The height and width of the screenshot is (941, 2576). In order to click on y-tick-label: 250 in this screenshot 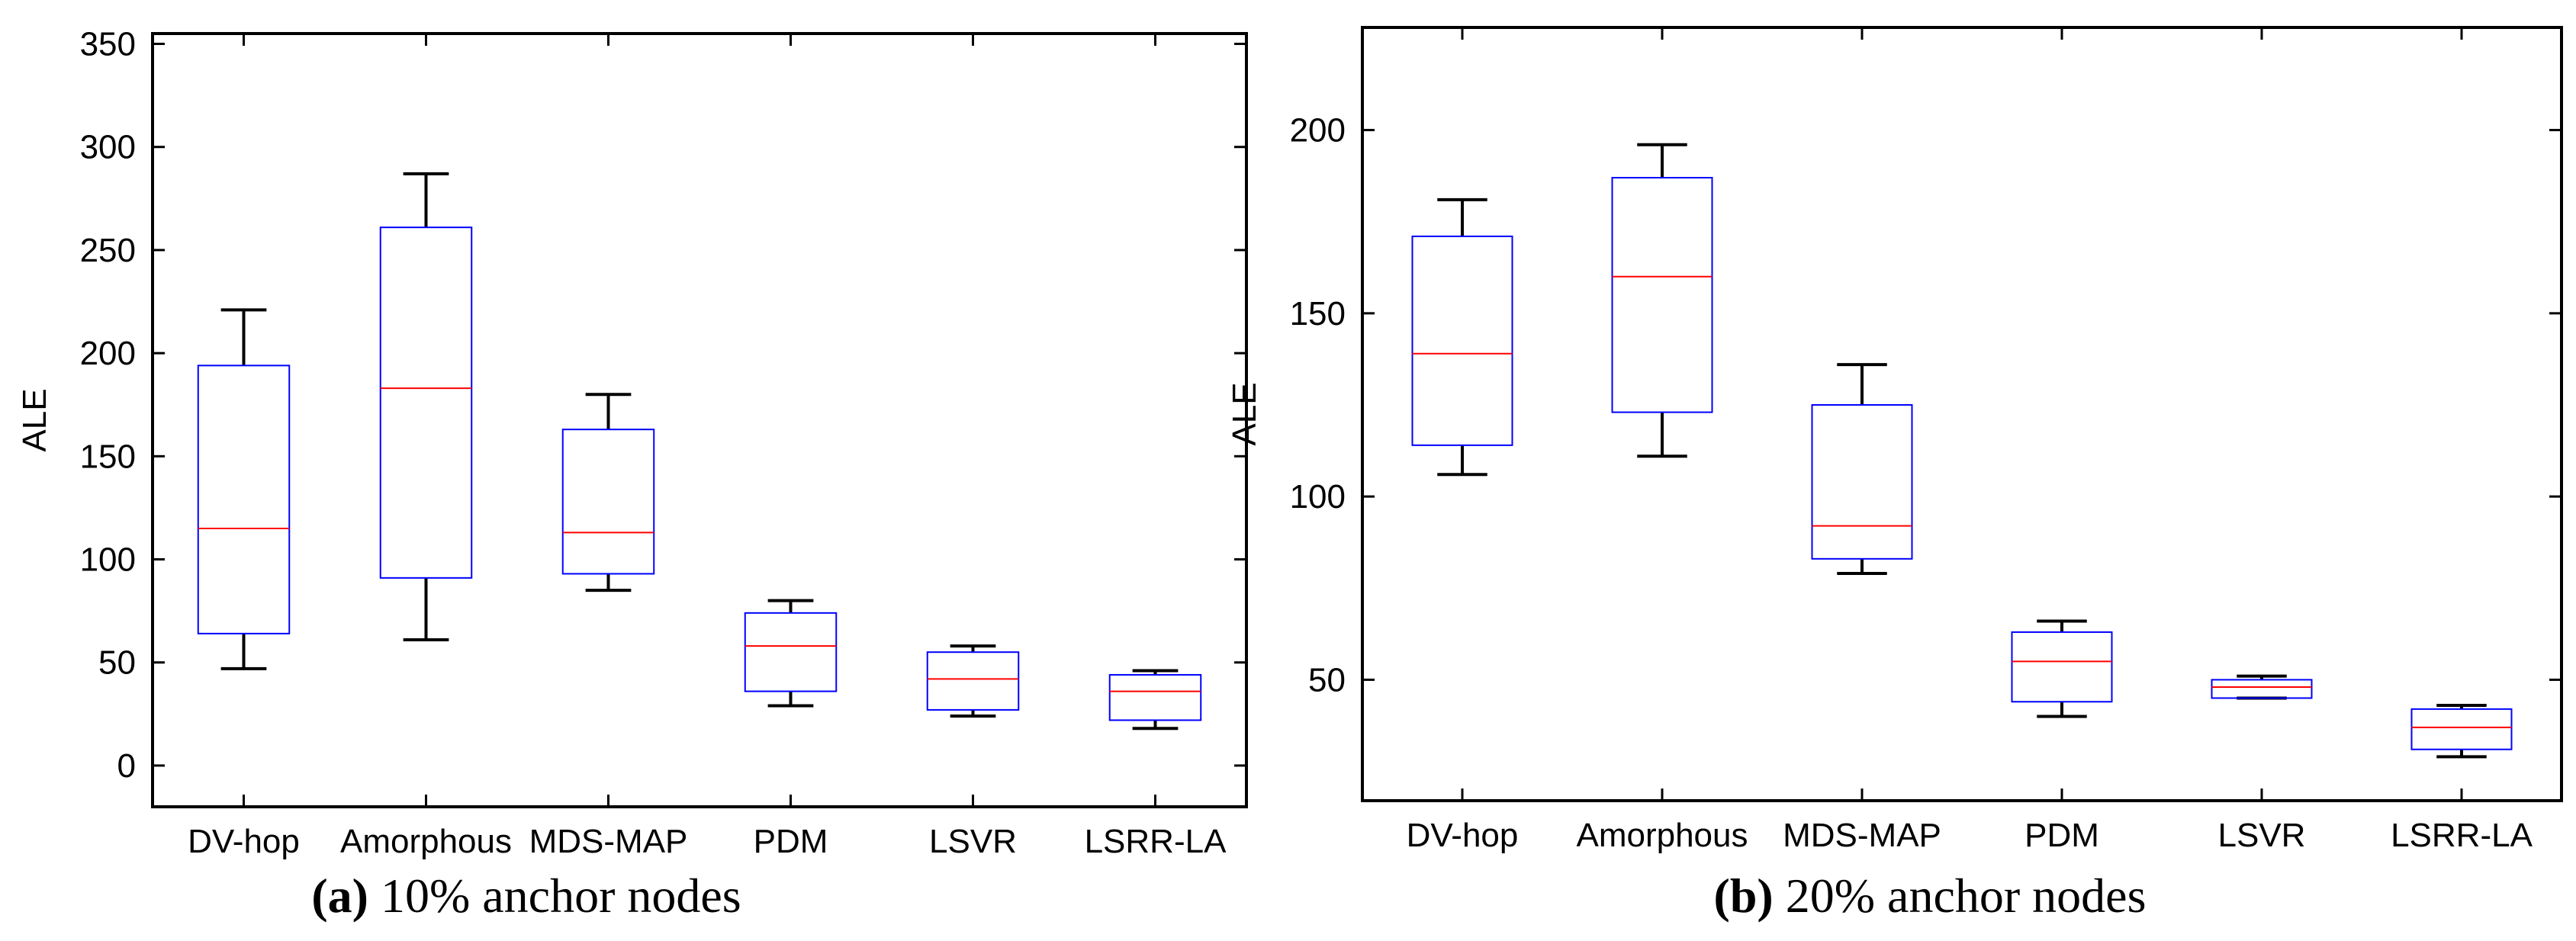, I will do `click(108, 250)`.